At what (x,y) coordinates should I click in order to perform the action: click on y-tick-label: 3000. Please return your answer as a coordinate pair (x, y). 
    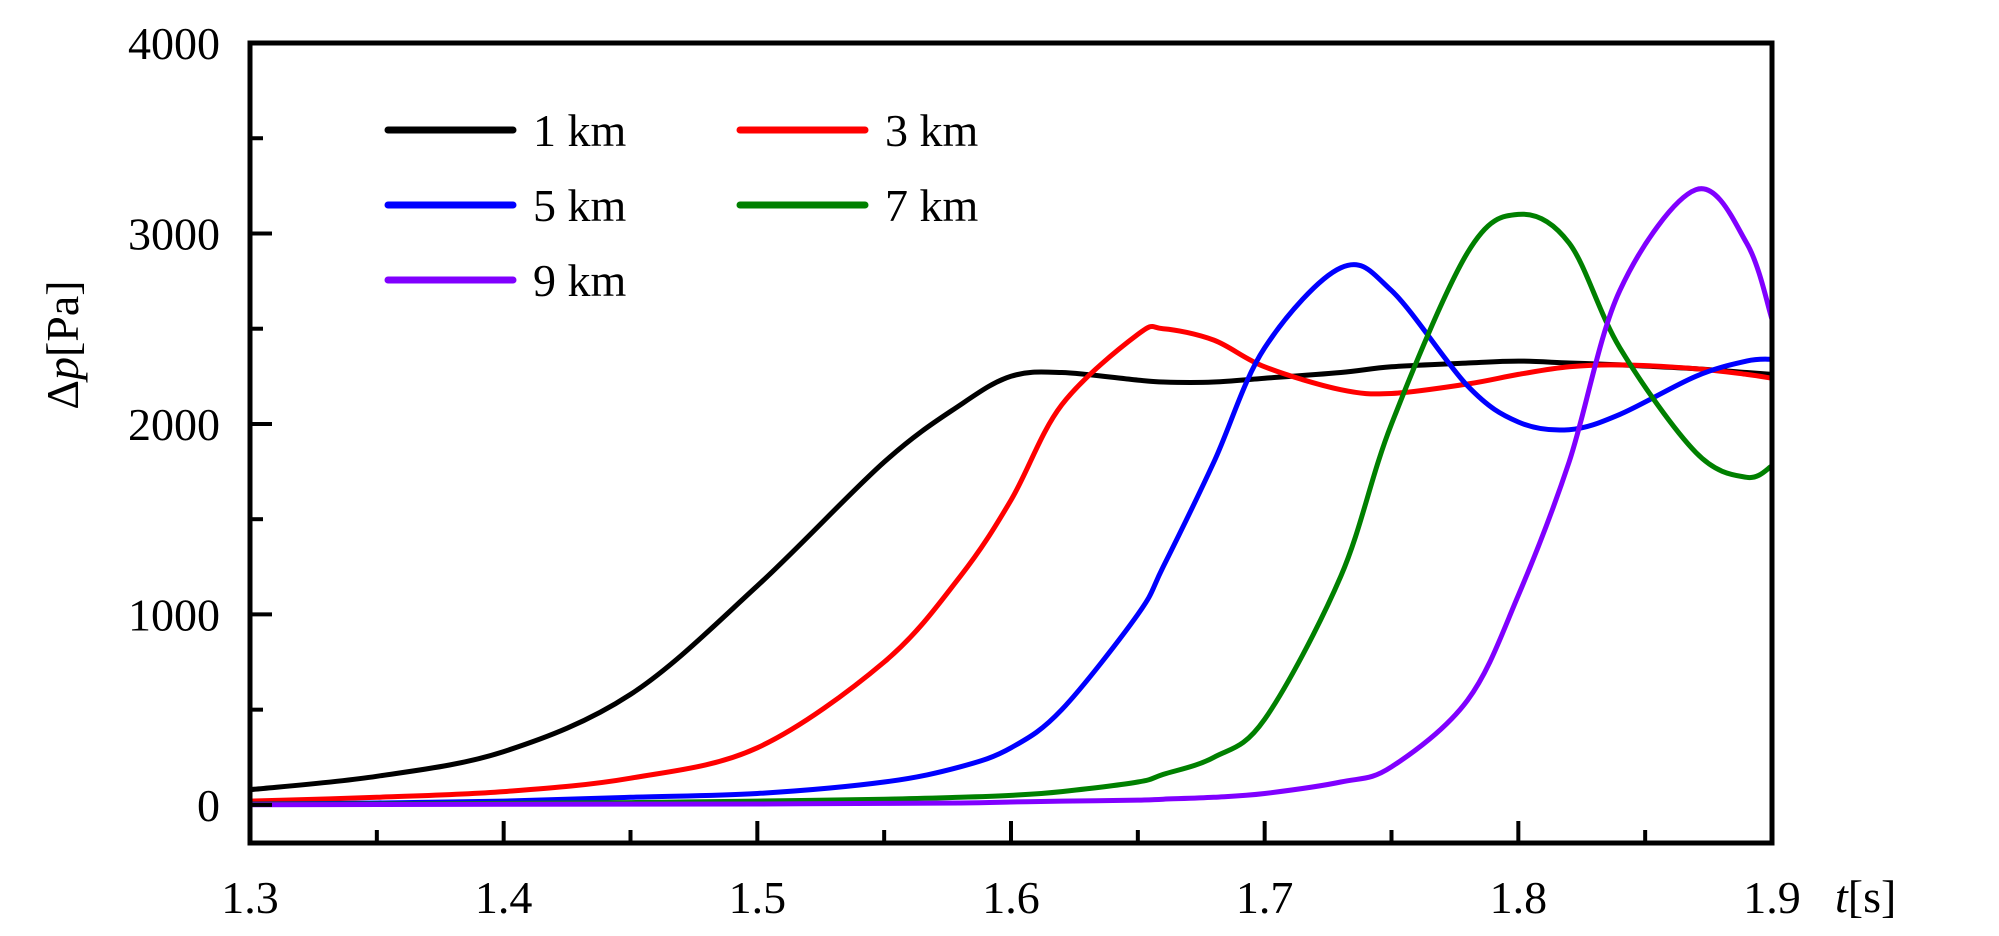
    Looking at the image, I should click on (174, 233).